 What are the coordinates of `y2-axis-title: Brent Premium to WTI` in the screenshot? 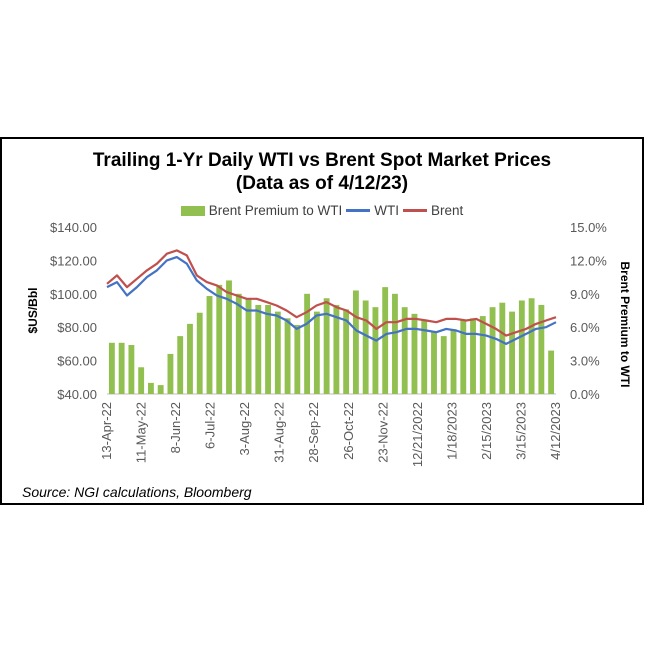 It's located at (625, 324).